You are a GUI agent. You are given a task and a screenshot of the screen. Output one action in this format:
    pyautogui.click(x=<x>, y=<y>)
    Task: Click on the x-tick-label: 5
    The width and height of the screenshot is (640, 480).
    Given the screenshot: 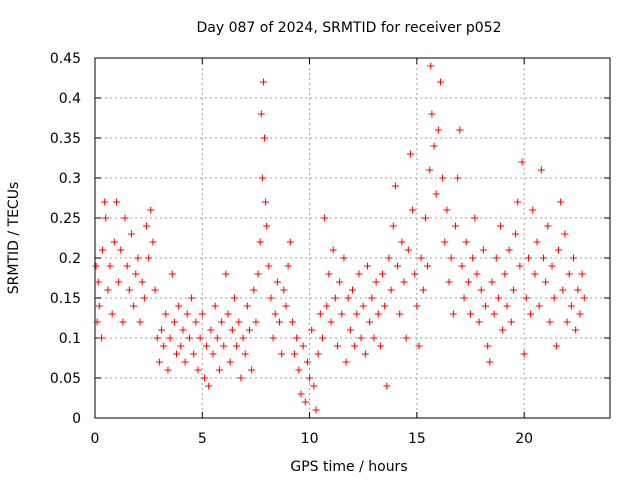 What is the action you would take?
    pyautogui.click(x=202, y=439)
    